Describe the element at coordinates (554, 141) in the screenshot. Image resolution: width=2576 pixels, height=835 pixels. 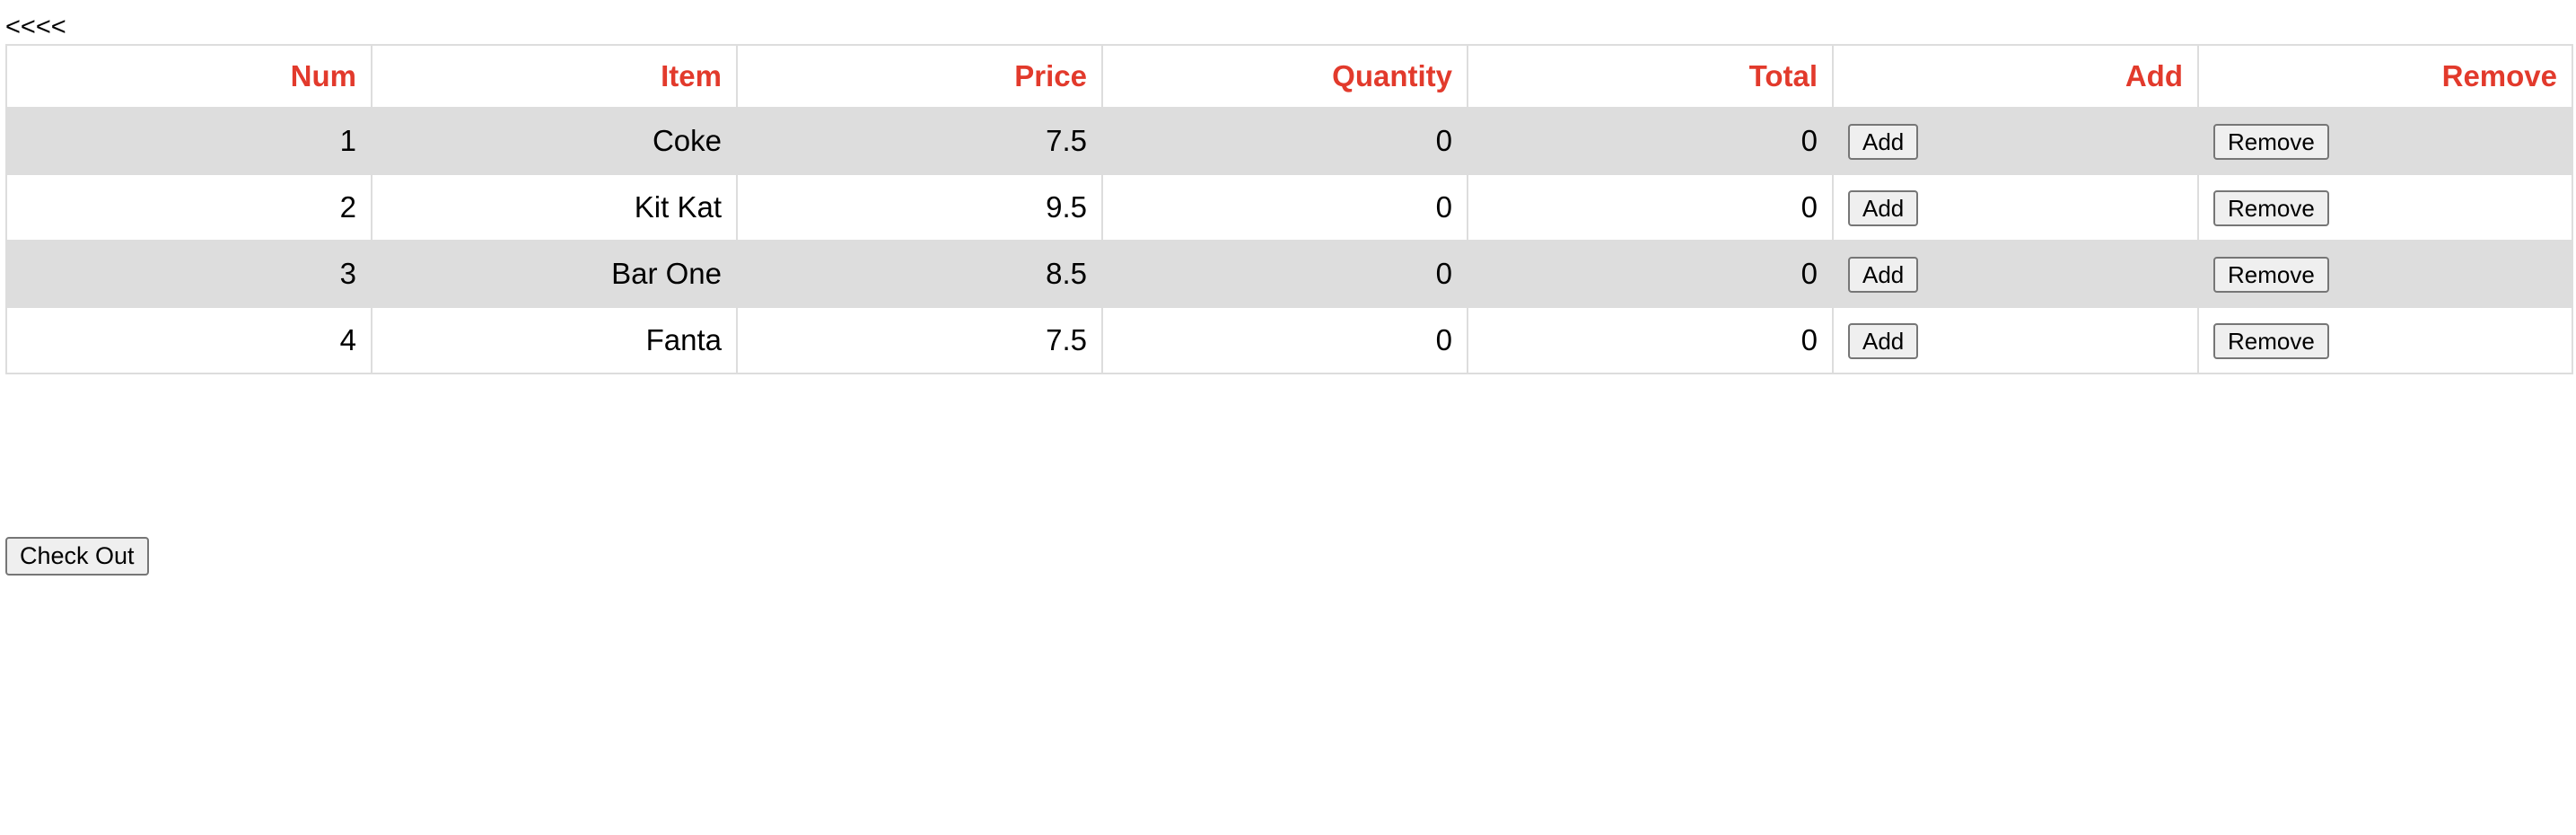
I see `cell-item: Coke` at that location.